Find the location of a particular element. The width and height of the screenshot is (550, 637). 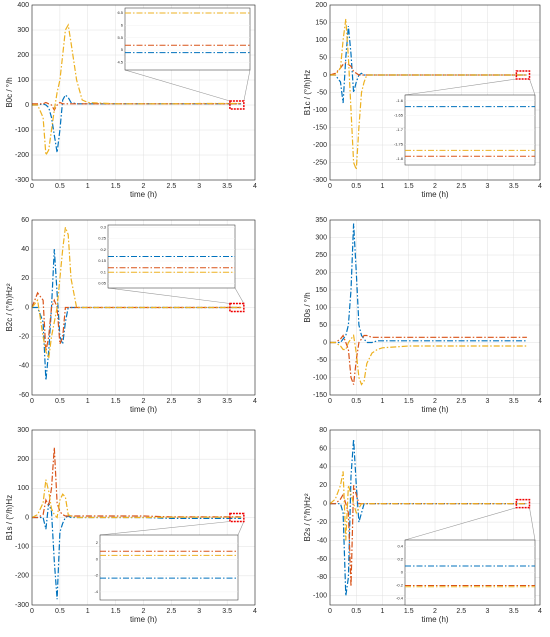

y-tick-label: 20 is located at coordinates (25, 278).